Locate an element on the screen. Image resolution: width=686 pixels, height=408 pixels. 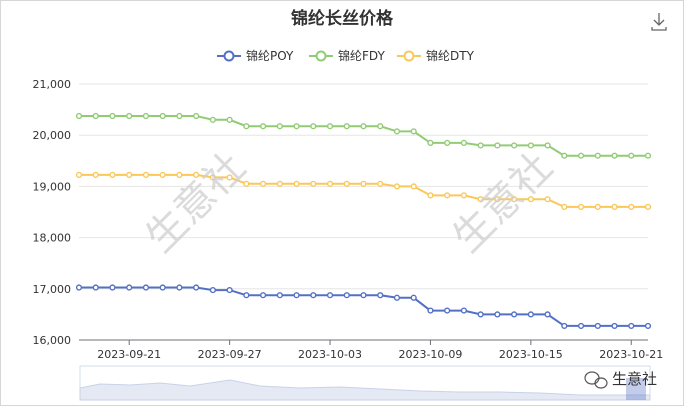
download-icon is located at coordinates (659, 22).